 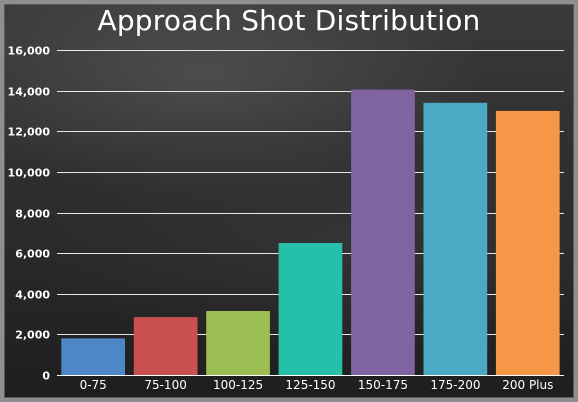 I want to click on y-tick-label: 14,000, so click(x=29, y=92).